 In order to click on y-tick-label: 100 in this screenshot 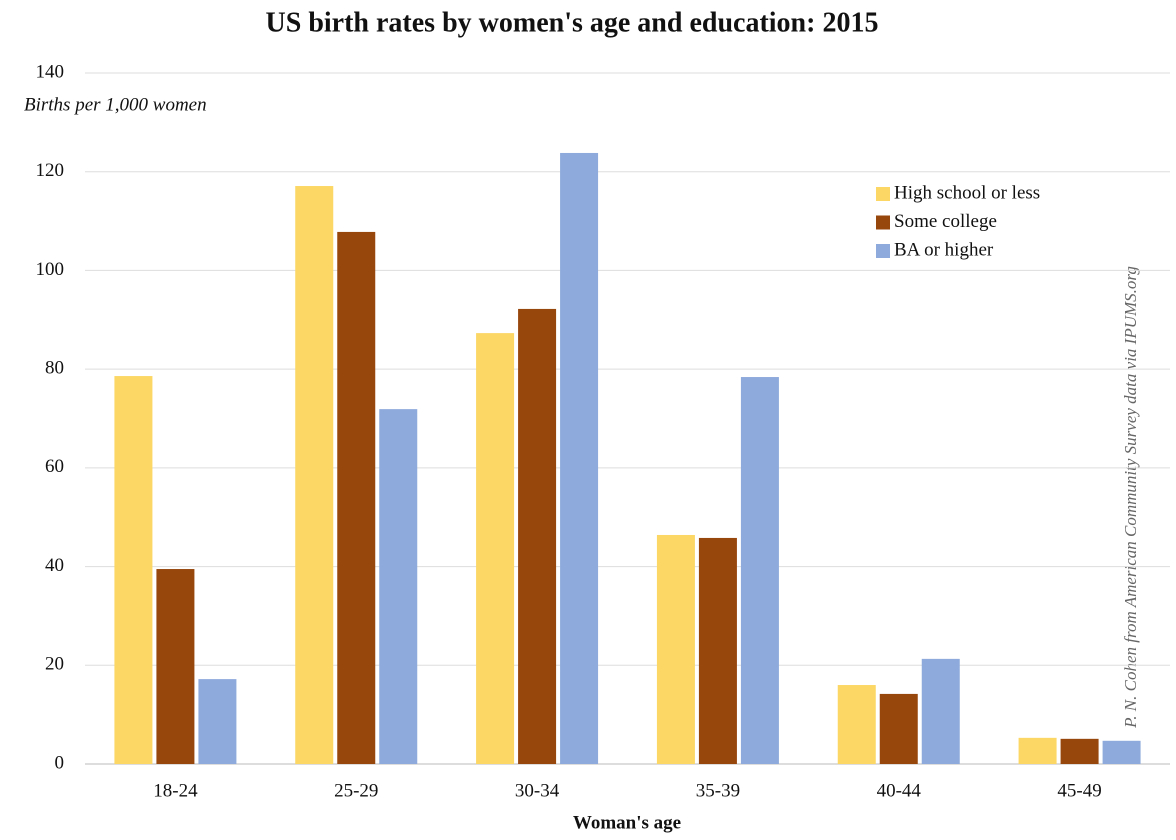, I will do `click(50, 269)`.